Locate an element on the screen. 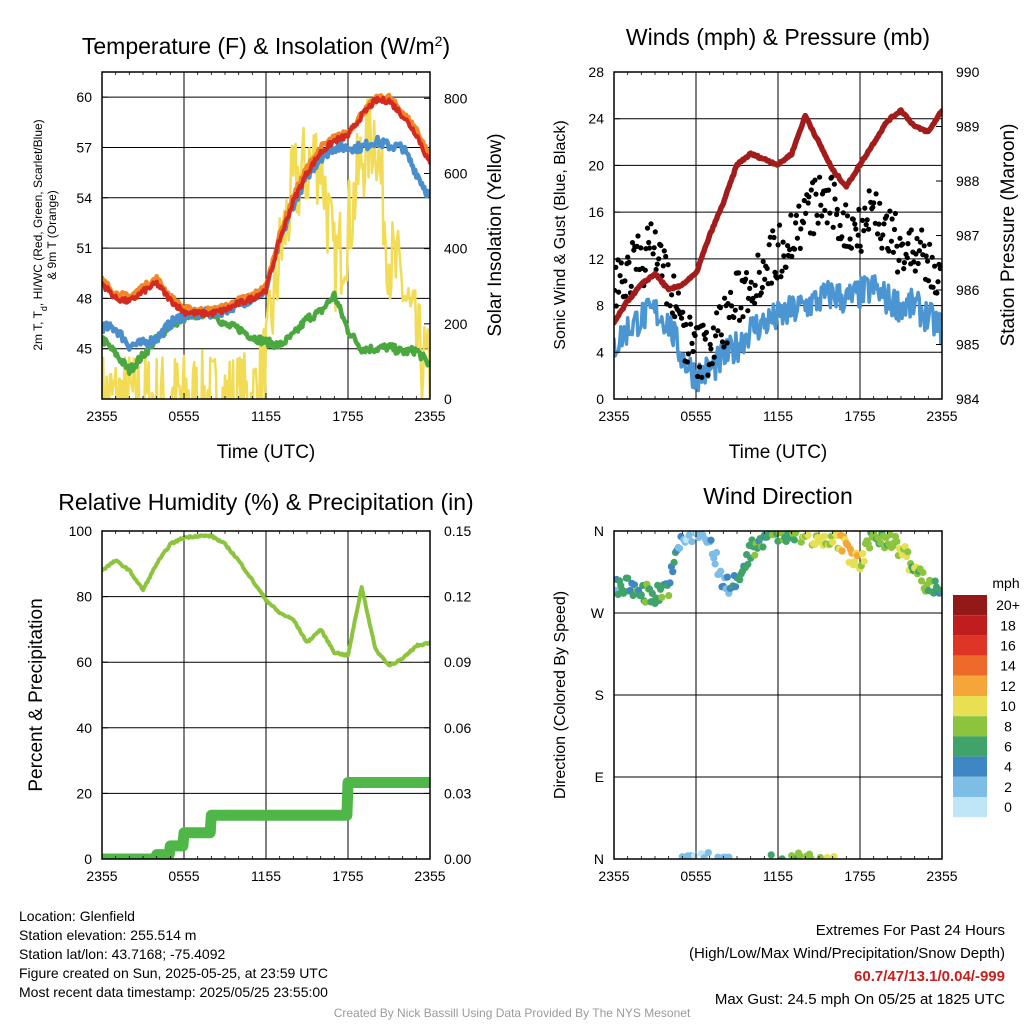 Image resolution: width=1024 pixels, height=1024 pixels. relative-humidity-line is located at coordinates (266, 600).